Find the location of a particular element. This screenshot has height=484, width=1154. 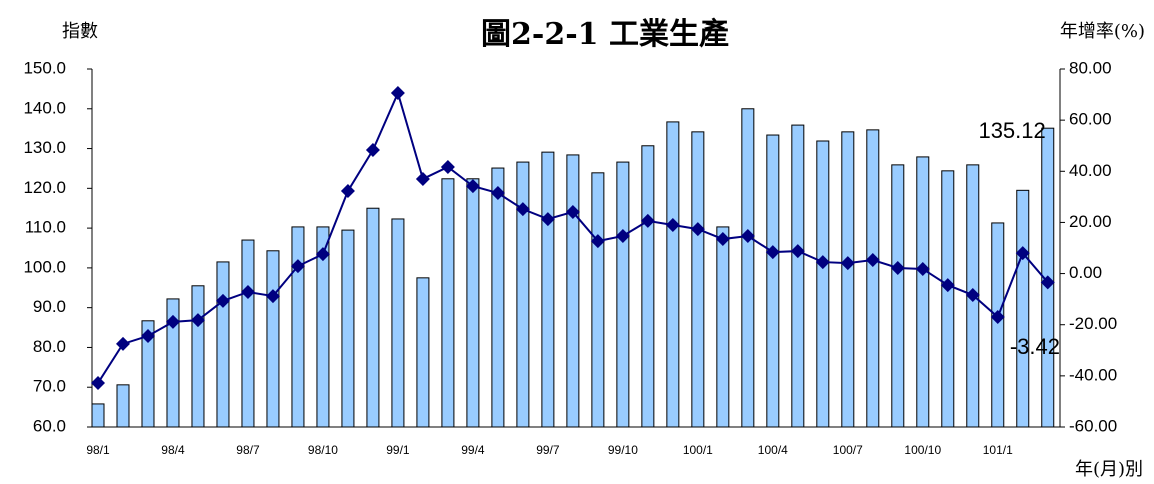

x-tick-label: 99/10 is located at coordinates (623, 450).